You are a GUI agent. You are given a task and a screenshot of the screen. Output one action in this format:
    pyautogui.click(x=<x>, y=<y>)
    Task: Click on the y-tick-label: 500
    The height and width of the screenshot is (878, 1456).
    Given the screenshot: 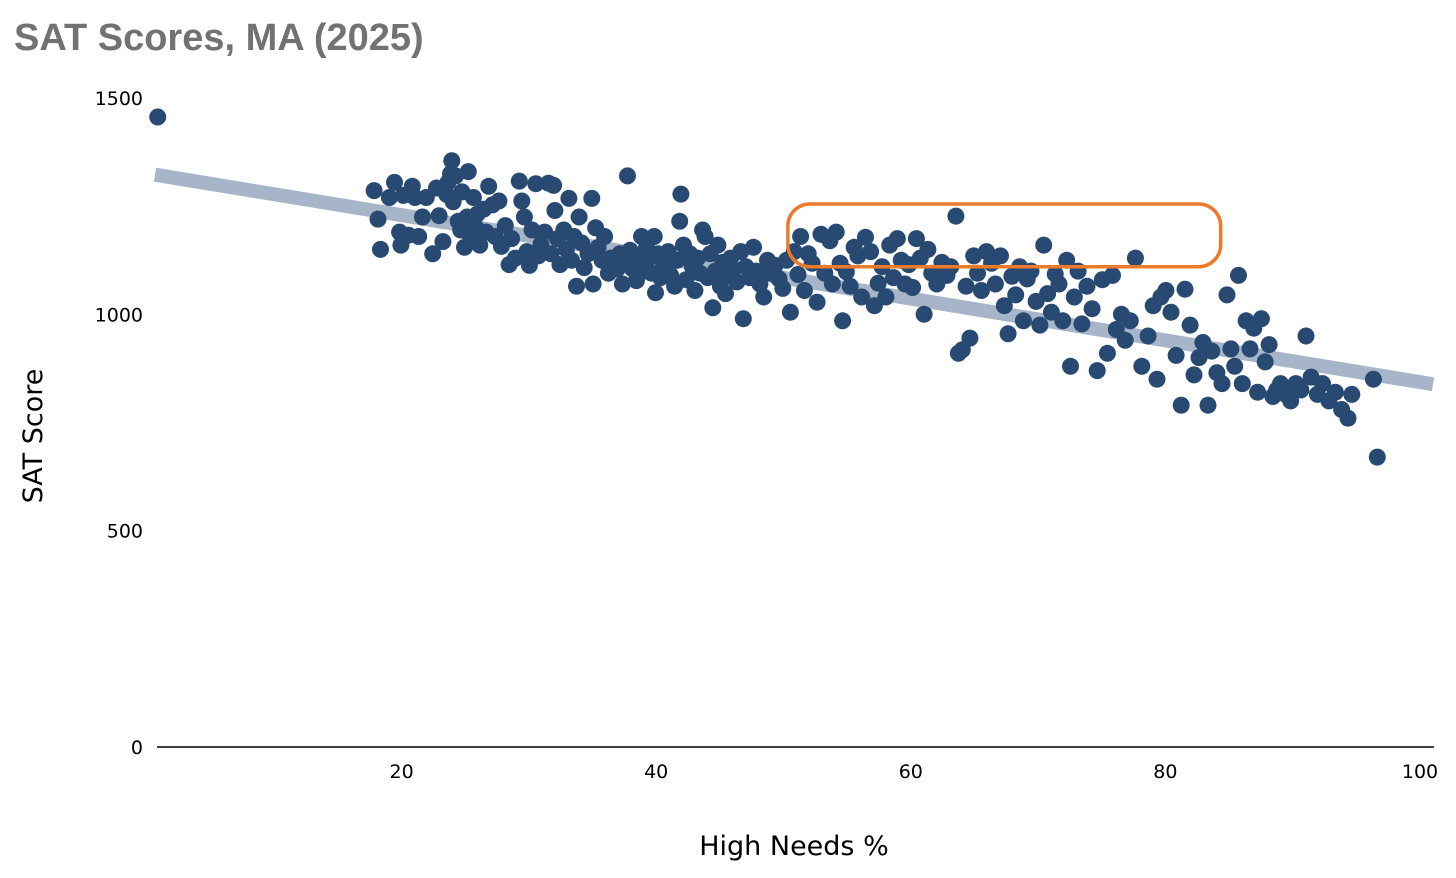 What is the action you would take?
    pyautogui.click(x=125, y=532)
    